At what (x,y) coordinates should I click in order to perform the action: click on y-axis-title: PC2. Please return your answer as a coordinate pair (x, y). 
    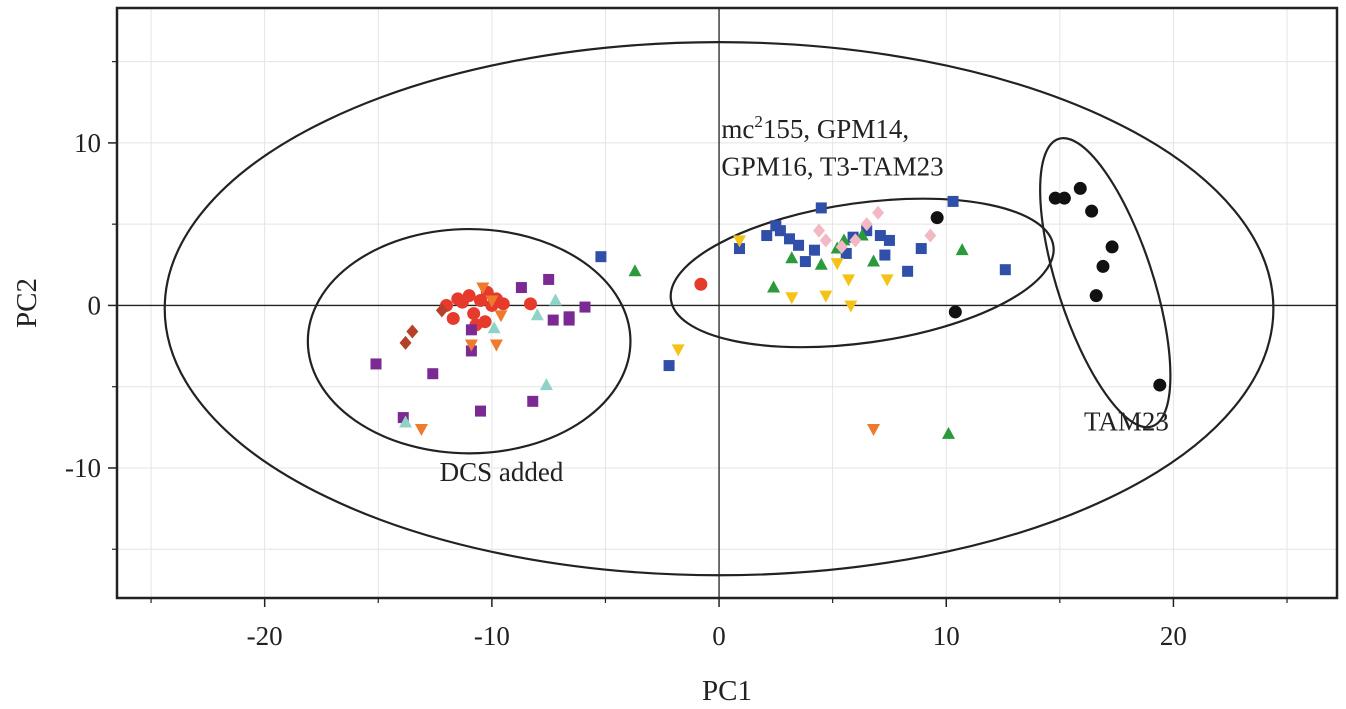
    Looking at the image, I should click on (27, 303).